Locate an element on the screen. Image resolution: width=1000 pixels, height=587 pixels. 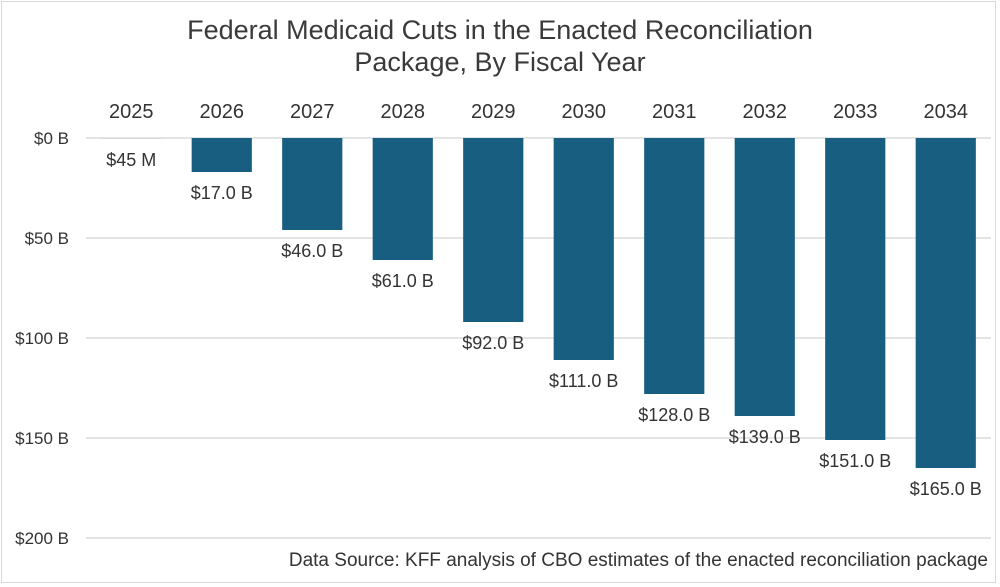
data-label: $46.0 B is located at coordinates (312, 251).